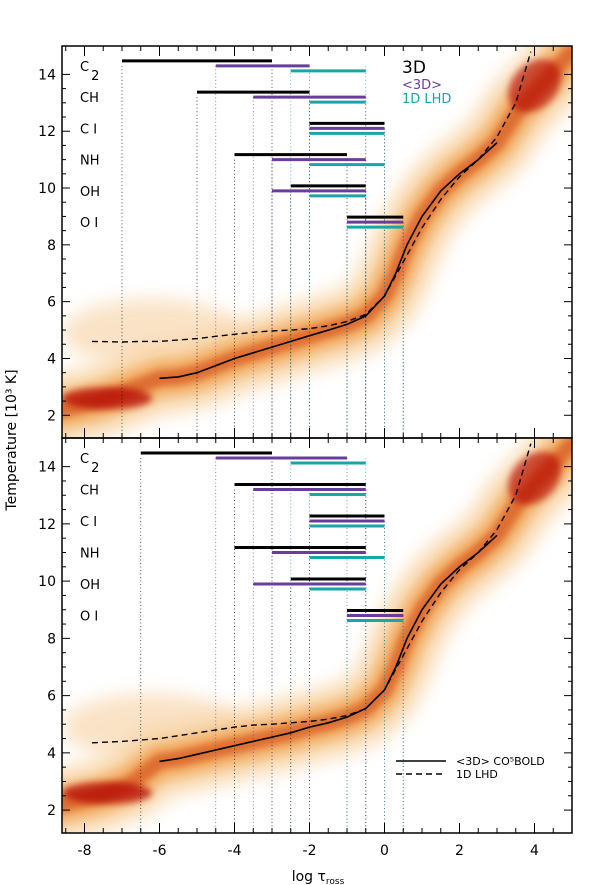 This screenshot has width=591, height=885. I want to click on x-tick-label: -8, so click(85, 851).